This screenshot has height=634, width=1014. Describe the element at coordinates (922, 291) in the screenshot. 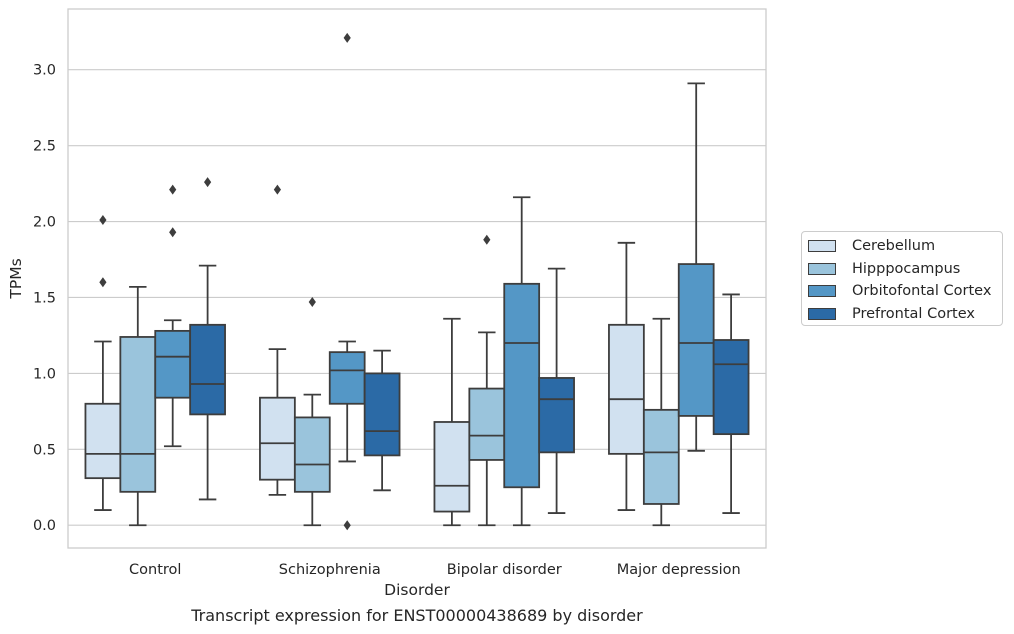

I see `legend-label: Orbitofontal Cortex` at that location.